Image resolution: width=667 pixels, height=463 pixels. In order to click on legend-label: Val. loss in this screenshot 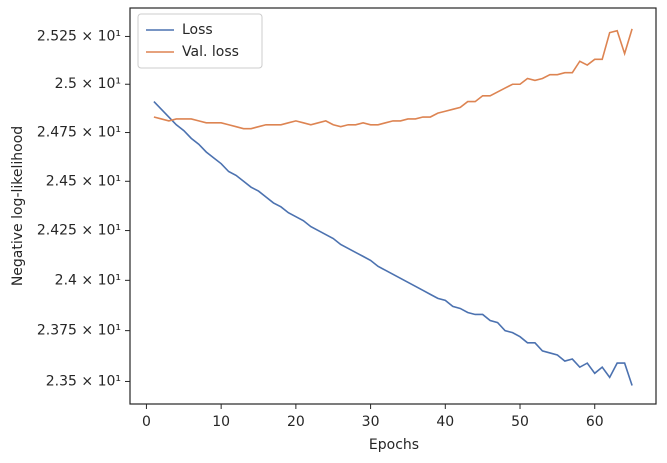, I will do `click(210, 52)`.